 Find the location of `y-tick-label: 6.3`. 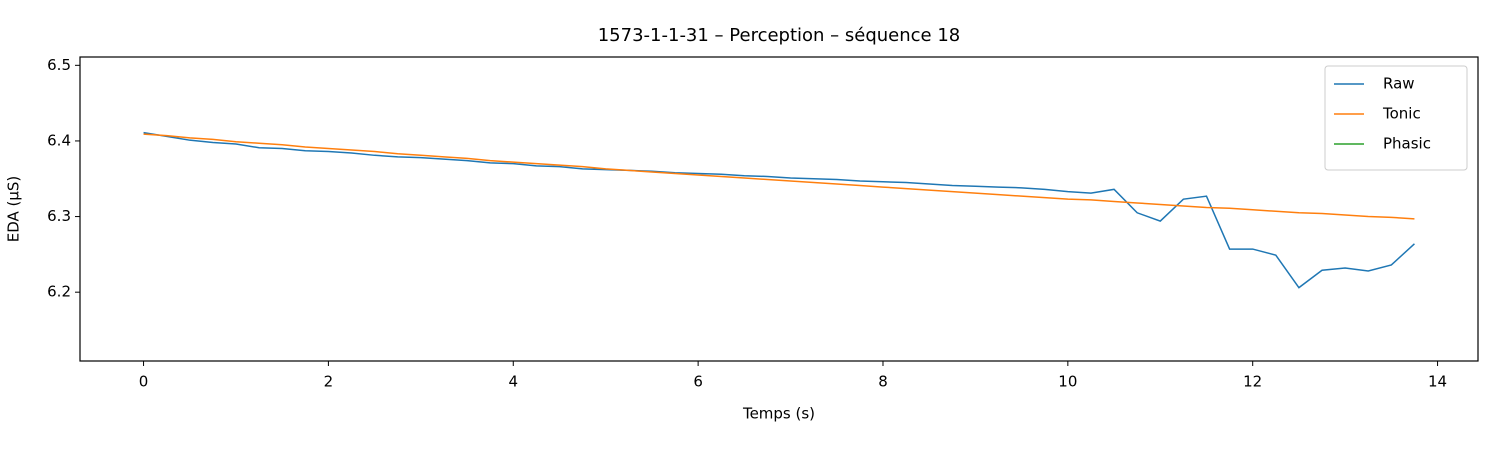

y-tick-label: 6.3 is located at coordinates (59, 216).